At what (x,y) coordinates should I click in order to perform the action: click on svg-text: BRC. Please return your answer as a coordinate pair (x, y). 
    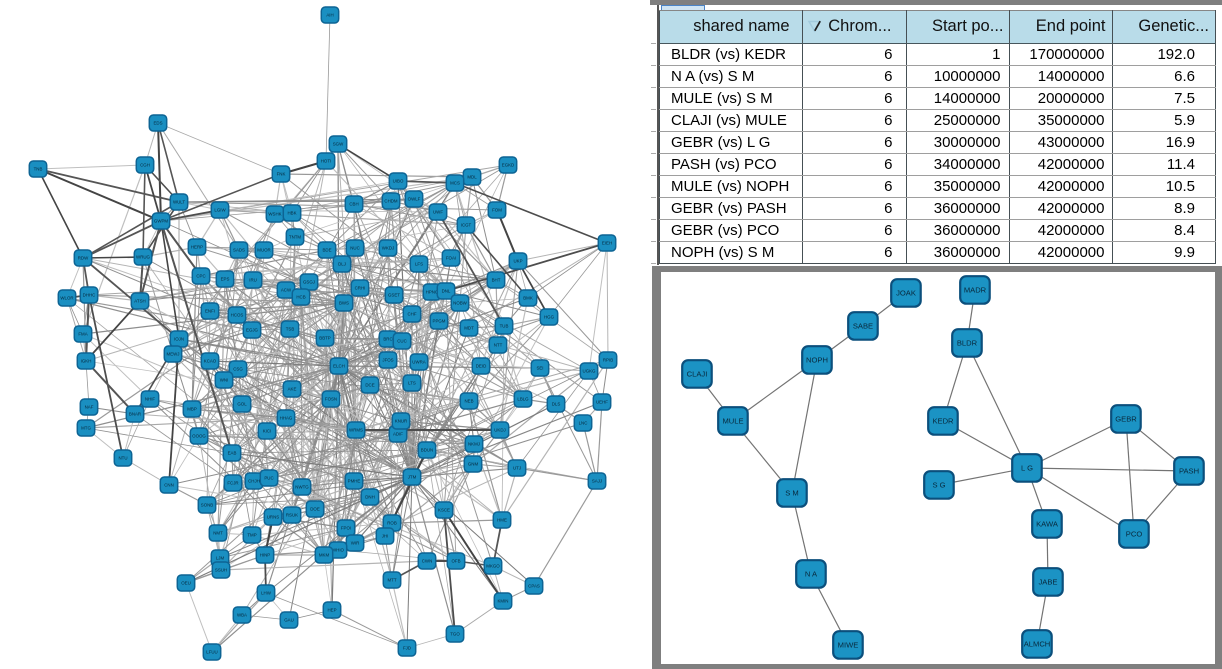
    Looking at the image, I should click on (387, 339).